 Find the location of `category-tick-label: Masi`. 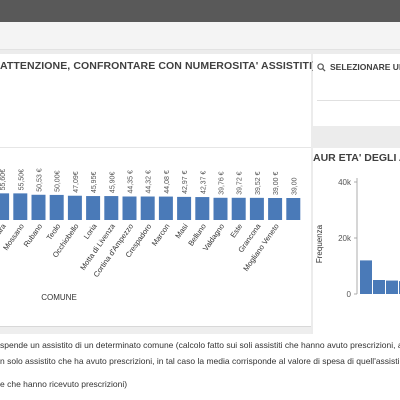

category-tick-label: Masi is located at coordinates (181, 231).